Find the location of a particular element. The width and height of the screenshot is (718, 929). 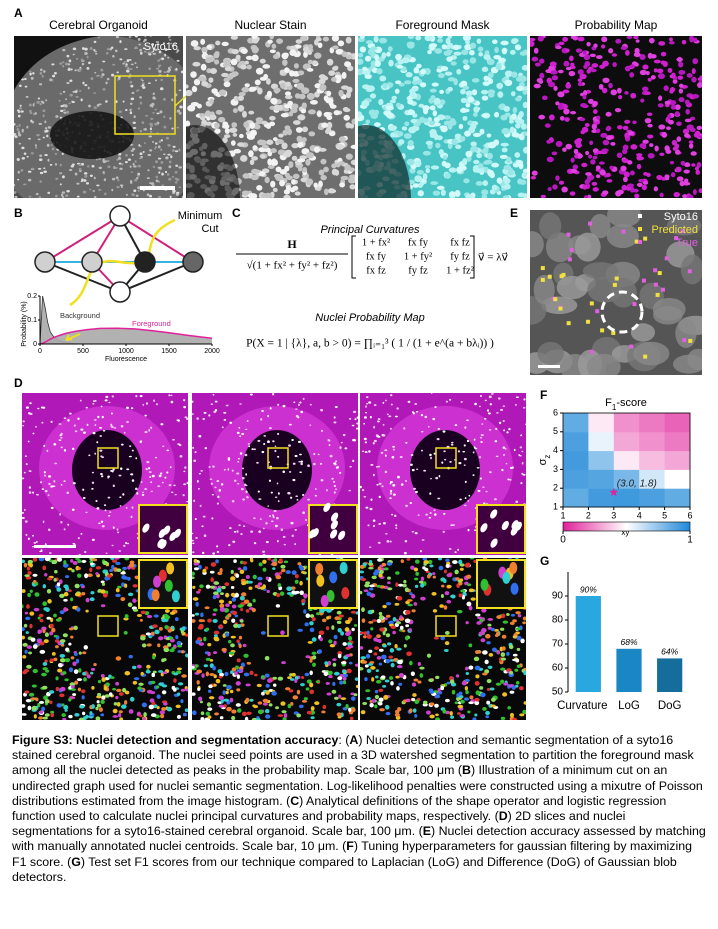

y-axis-label: σz is located at coordinates (544, 460).